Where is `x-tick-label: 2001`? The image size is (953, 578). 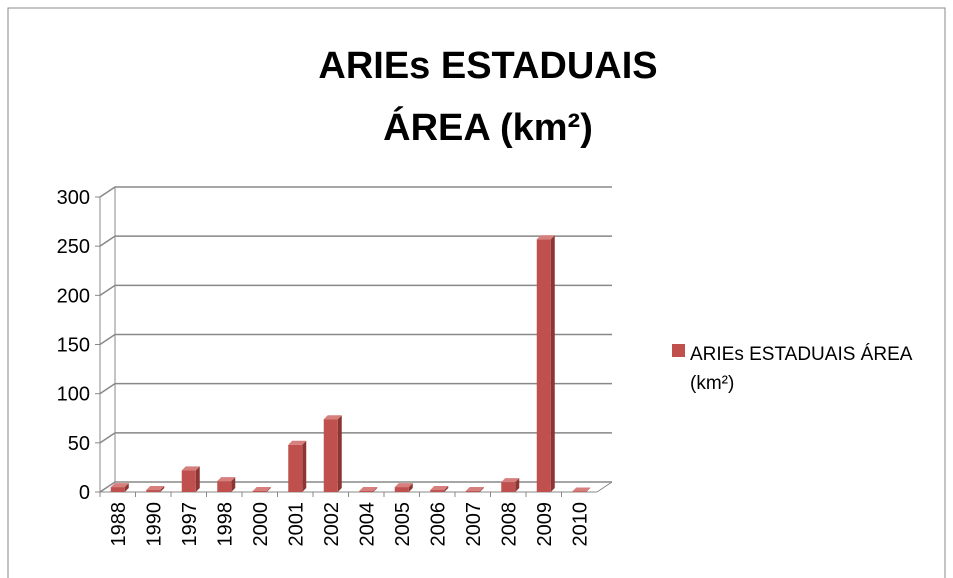
x-tick-label: 2001 is located at coordinates (296, 524).